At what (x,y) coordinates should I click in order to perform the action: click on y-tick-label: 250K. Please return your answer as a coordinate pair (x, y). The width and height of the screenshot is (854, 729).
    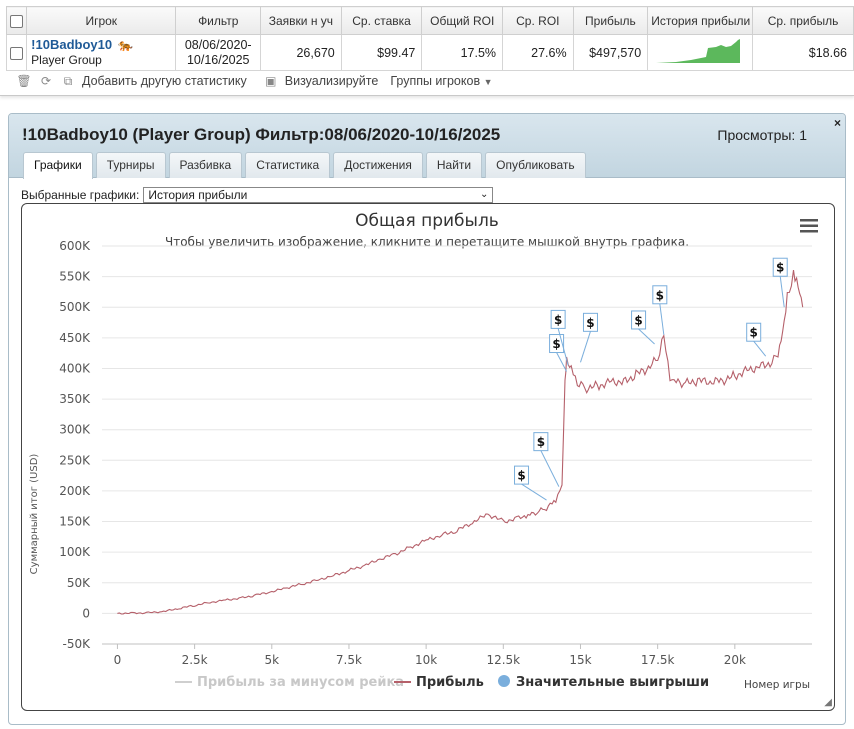
    Looking at the image, I should click on (75, 460).